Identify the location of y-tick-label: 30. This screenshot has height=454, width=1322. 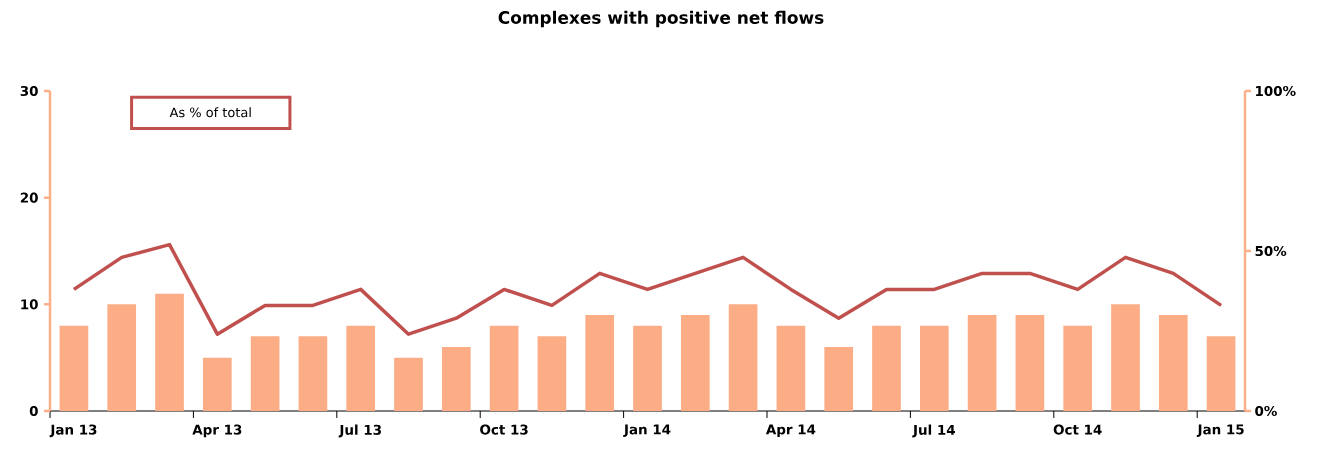
(29, 91).